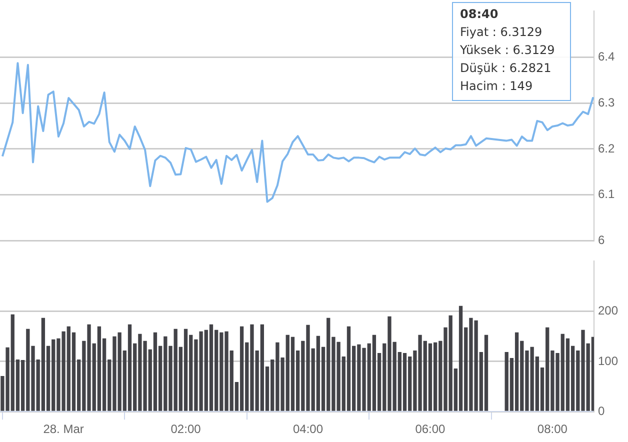 This screenshot has height=442, width=628. Describe the element at coordinates (607, 148) in the screenshot. I see `y-tick-label: 6.2` at that location.